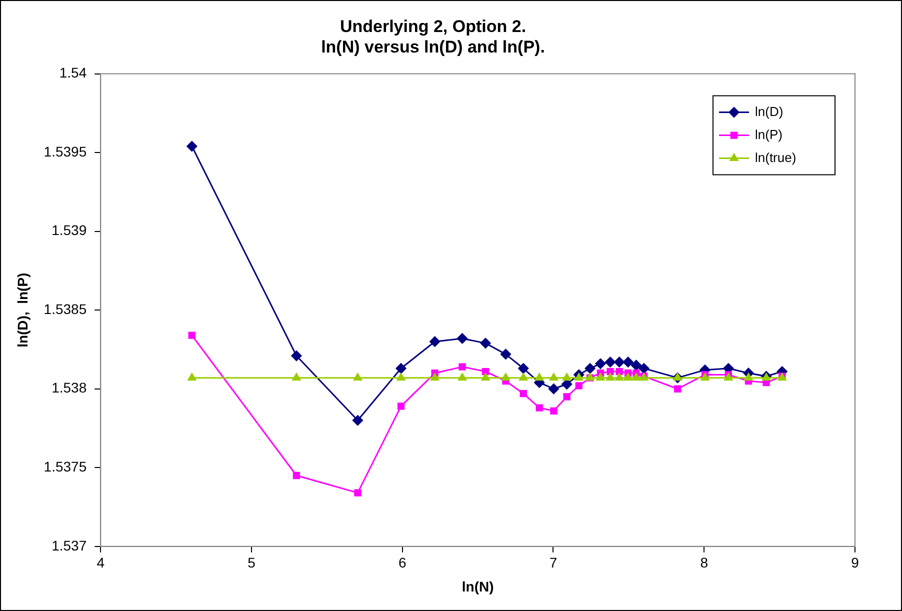  Describe the element at coordinates (22, 310) in the screenshot. I see `y-axis-title: ln(D), ln(P)` at that location.